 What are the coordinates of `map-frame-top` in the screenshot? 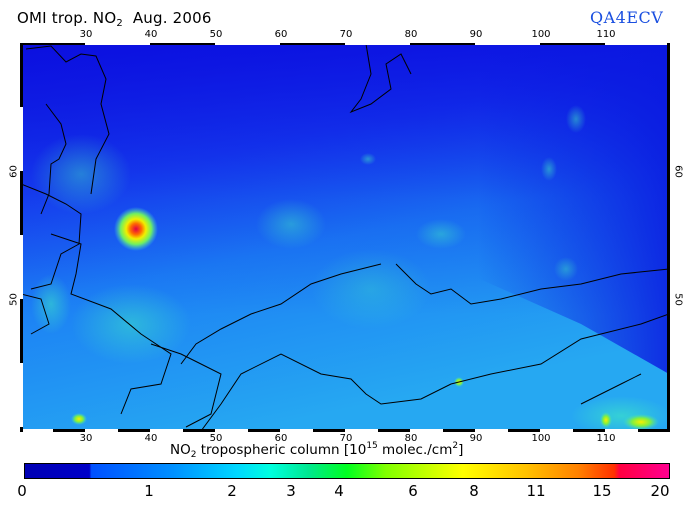 It's located at (345, 44).